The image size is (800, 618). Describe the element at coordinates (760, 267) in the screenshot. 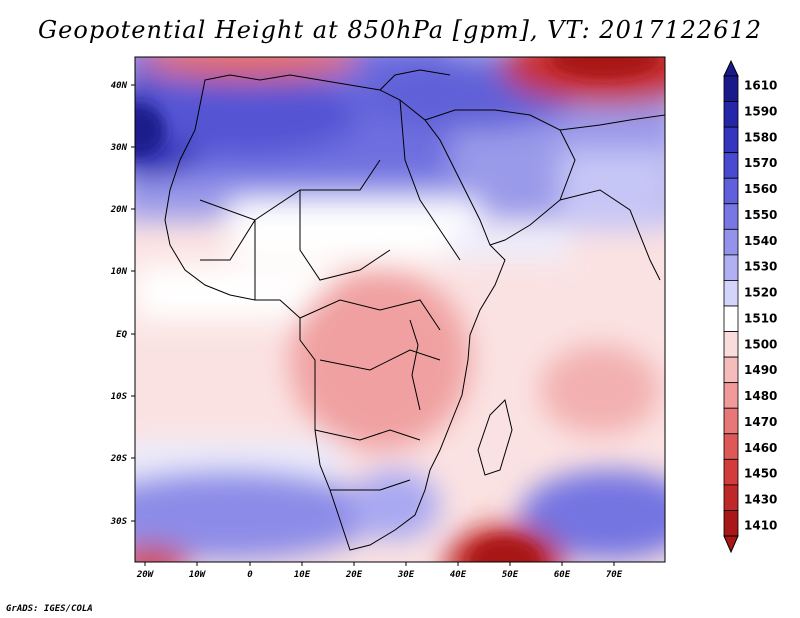

I see `colorbar-label: 1530` at that location.